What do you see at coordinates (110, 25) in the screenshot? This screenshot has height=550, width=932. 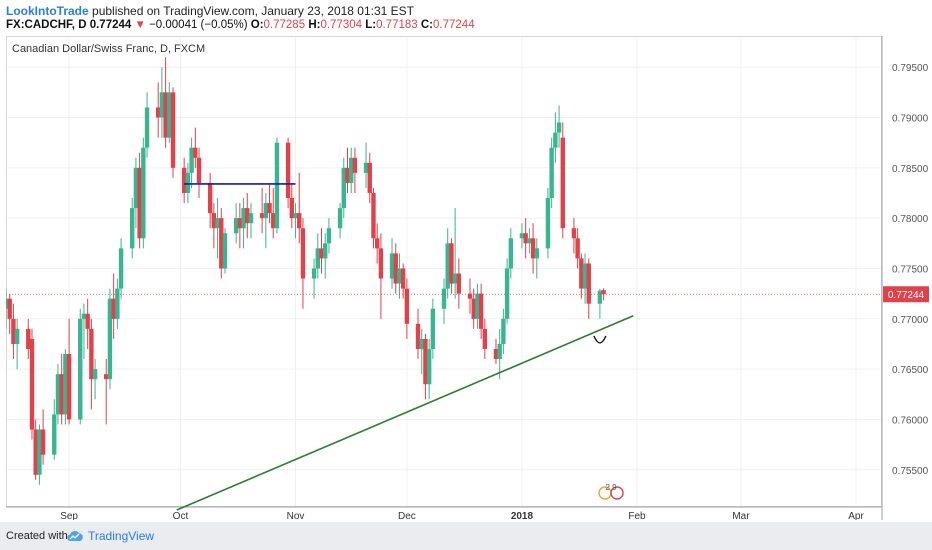 I see `last-price: 0.77244` at bounding box center [110, 25].